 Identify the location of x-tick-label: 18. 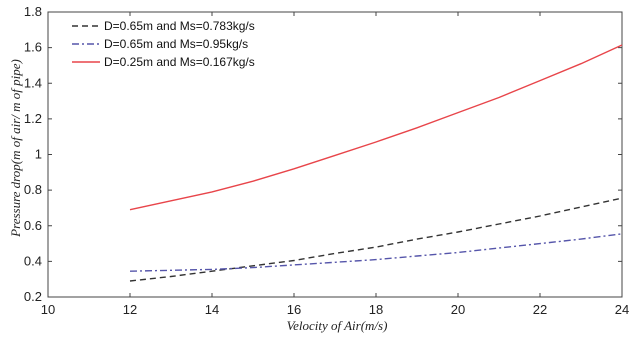
(376, 309).